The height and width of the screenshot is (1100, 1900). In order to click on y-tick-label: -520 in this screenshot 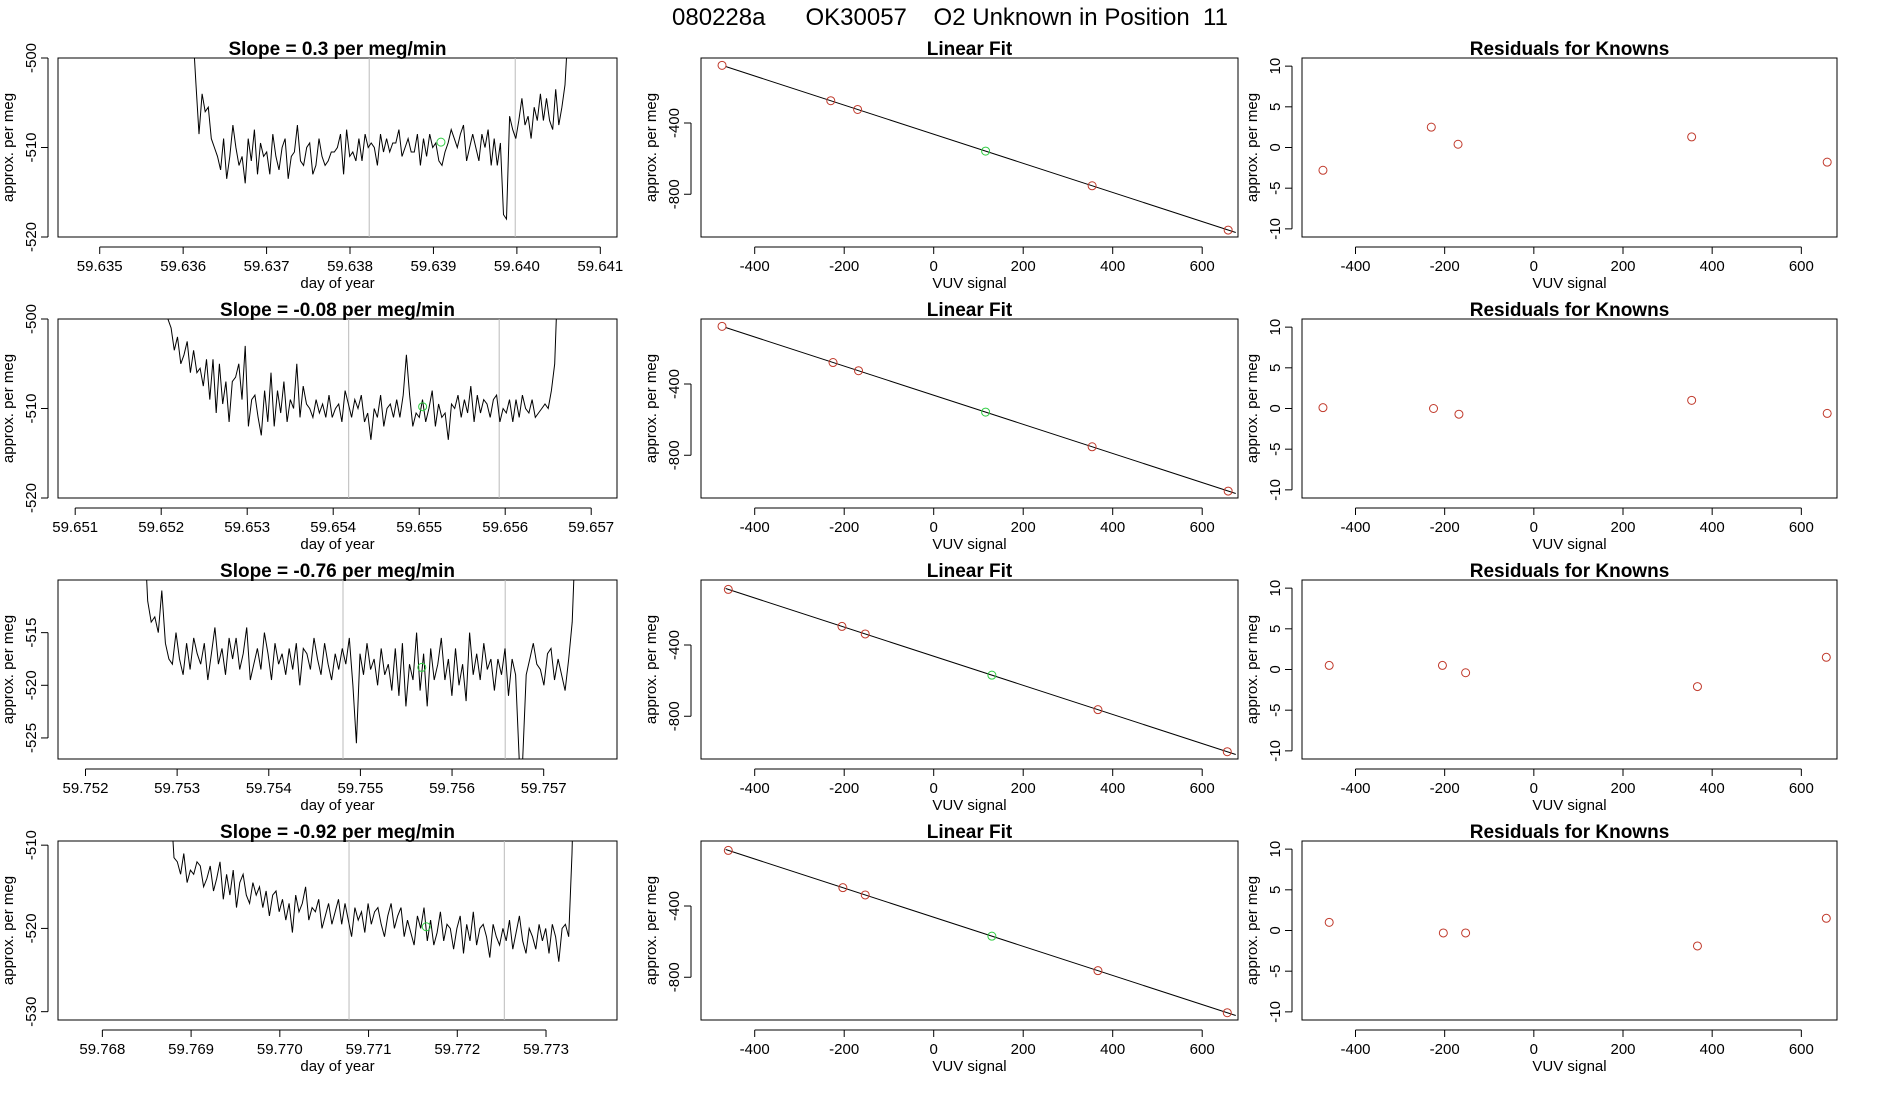, I will do `click(31, 237)`.